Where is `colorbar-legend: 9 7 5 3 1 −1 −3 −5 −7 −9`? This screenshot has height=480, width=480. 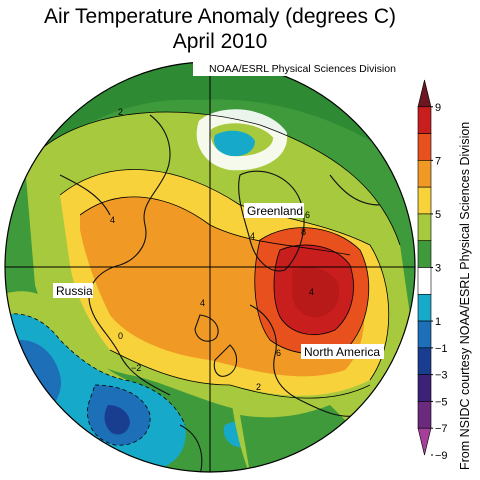
colorbar-legend: 9 7 5 3 1 −1 −3 −5 −7 −9 is located at coordinates (435, 270).